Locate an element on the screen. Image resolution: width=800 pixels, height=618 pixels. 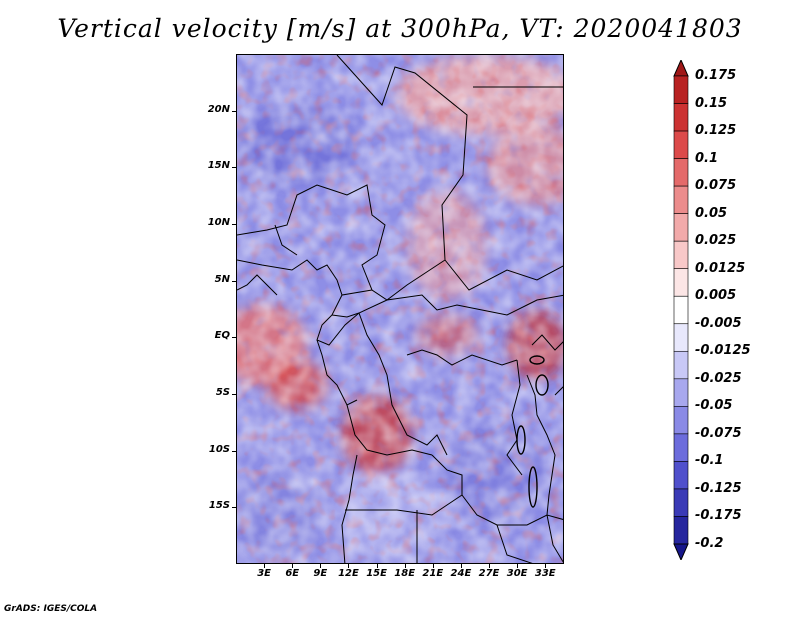
colorbar-label: -0.025 is located at coordinates (718, 378).